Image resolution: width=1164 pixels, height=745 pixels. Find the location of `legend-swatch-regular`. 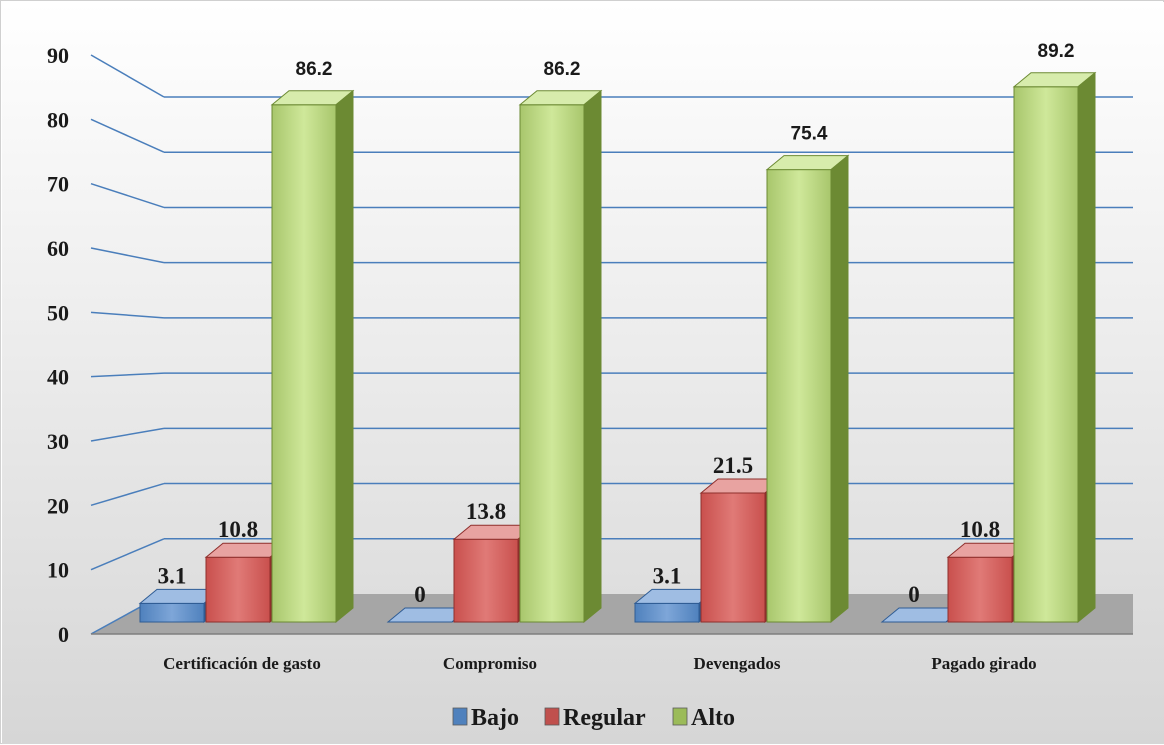

legend-swatch-regular is located at coordinates (552, 716).